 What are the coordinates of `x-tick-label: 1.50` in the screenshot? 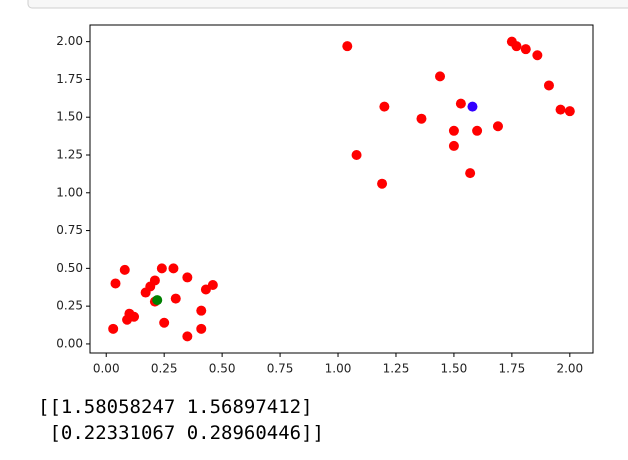 It's located at (454, 369).